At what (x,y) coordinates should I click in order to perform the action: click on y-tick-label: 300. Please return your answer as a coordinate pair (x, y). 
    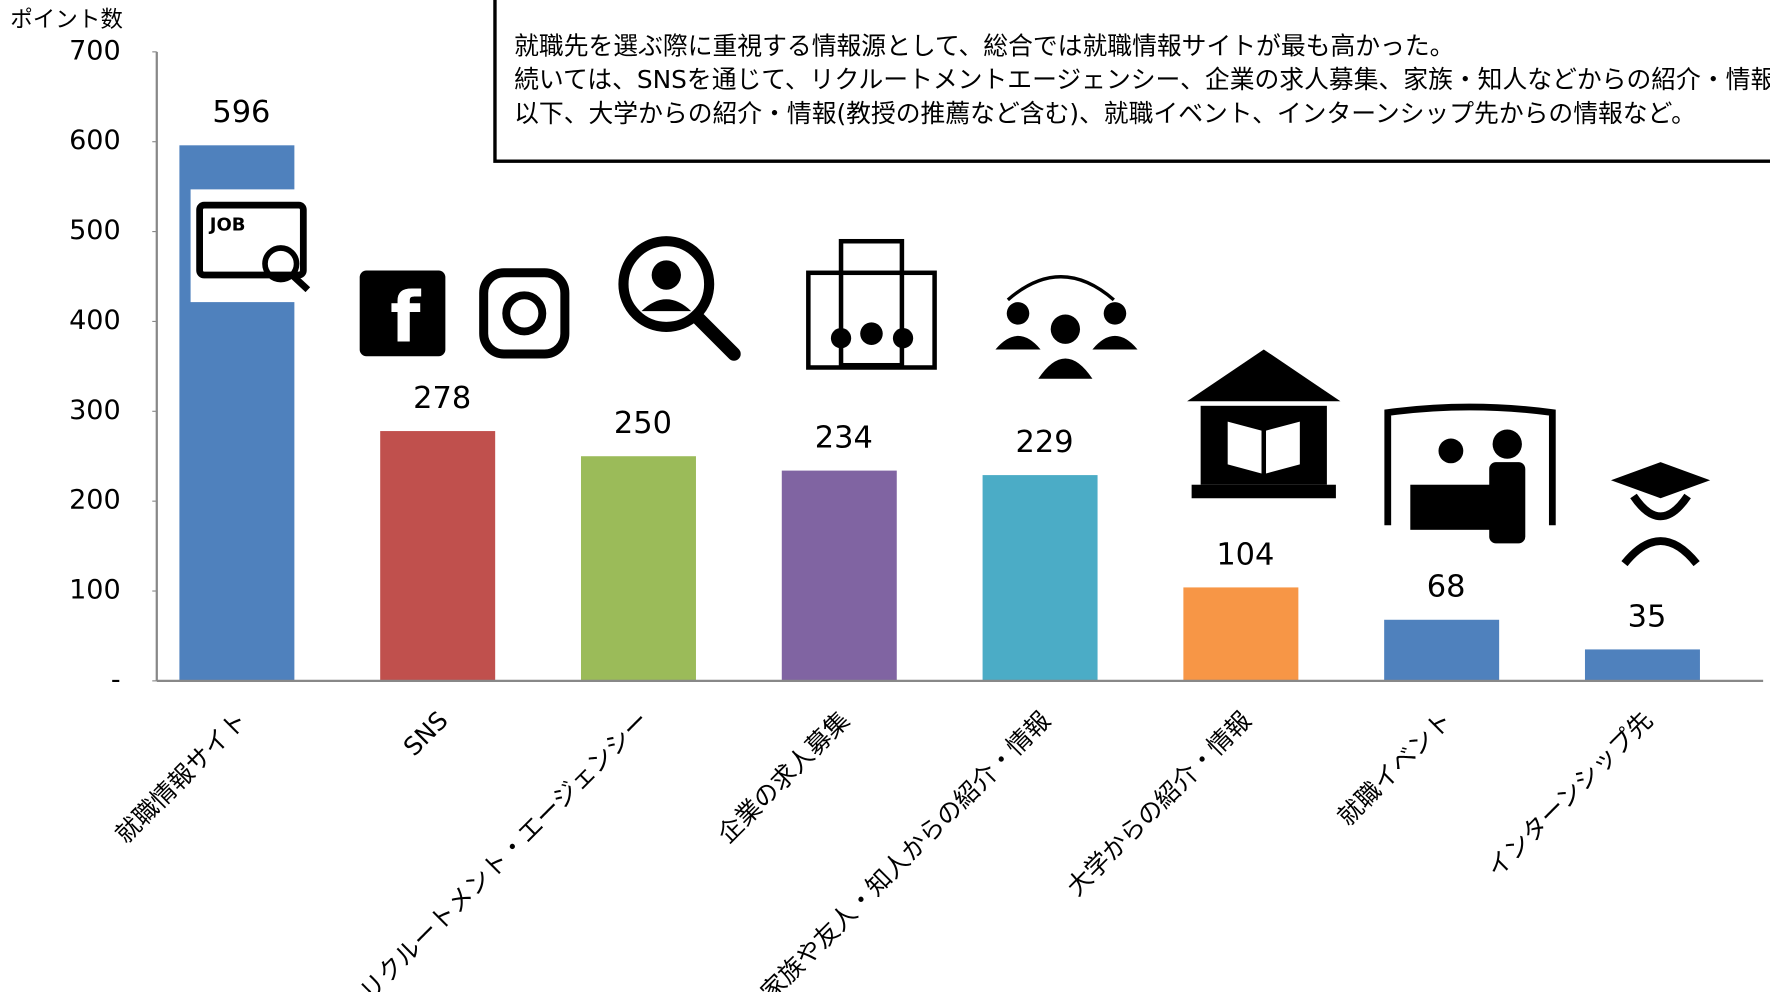
    Looking at the image, I should click on (95, 410).